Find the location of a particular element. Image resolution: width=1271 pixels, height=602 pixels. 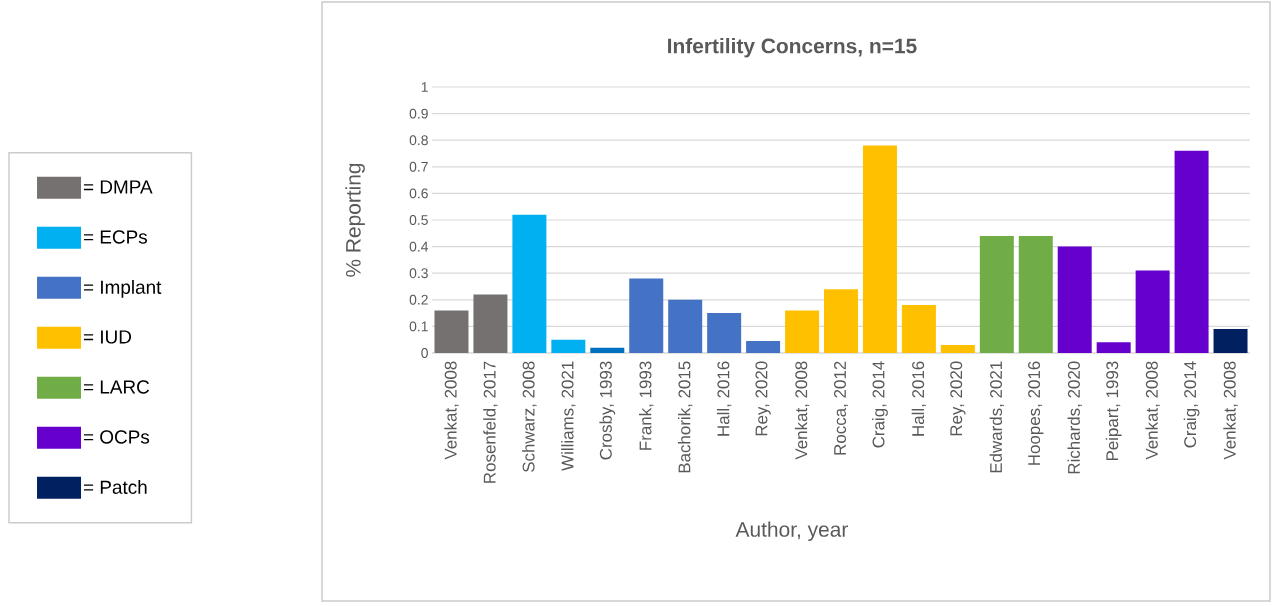

x-tick-label: Rosenfeld, 2017 is located at coordinates (490, 422).